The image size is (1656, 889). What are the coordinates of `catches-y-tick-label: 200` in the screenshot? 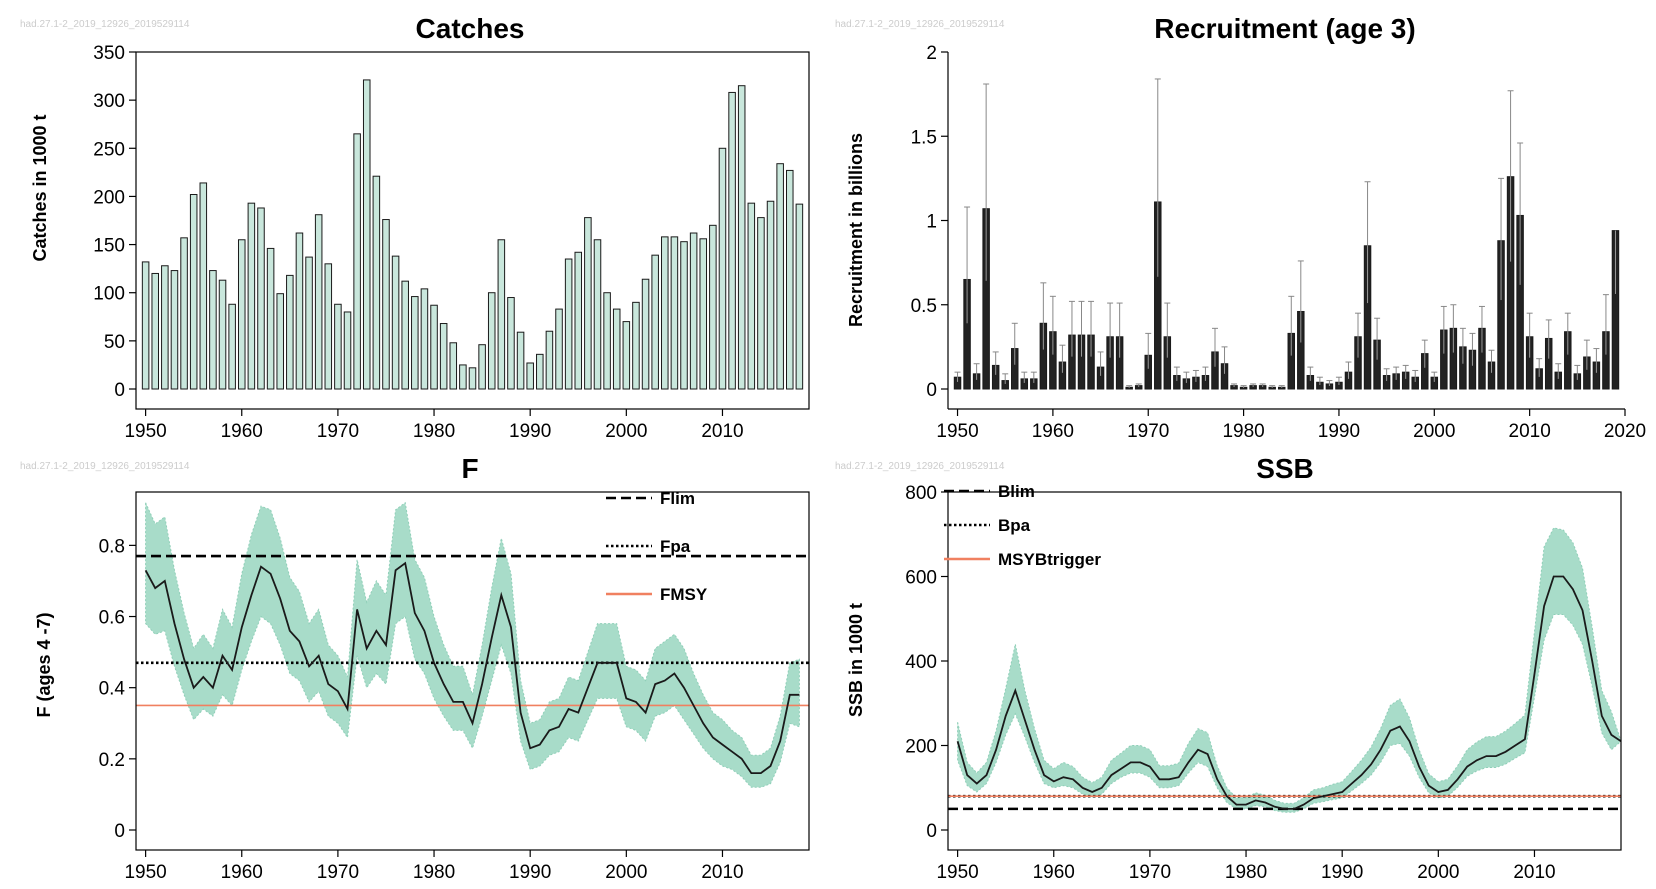 It's located at (109, 197).